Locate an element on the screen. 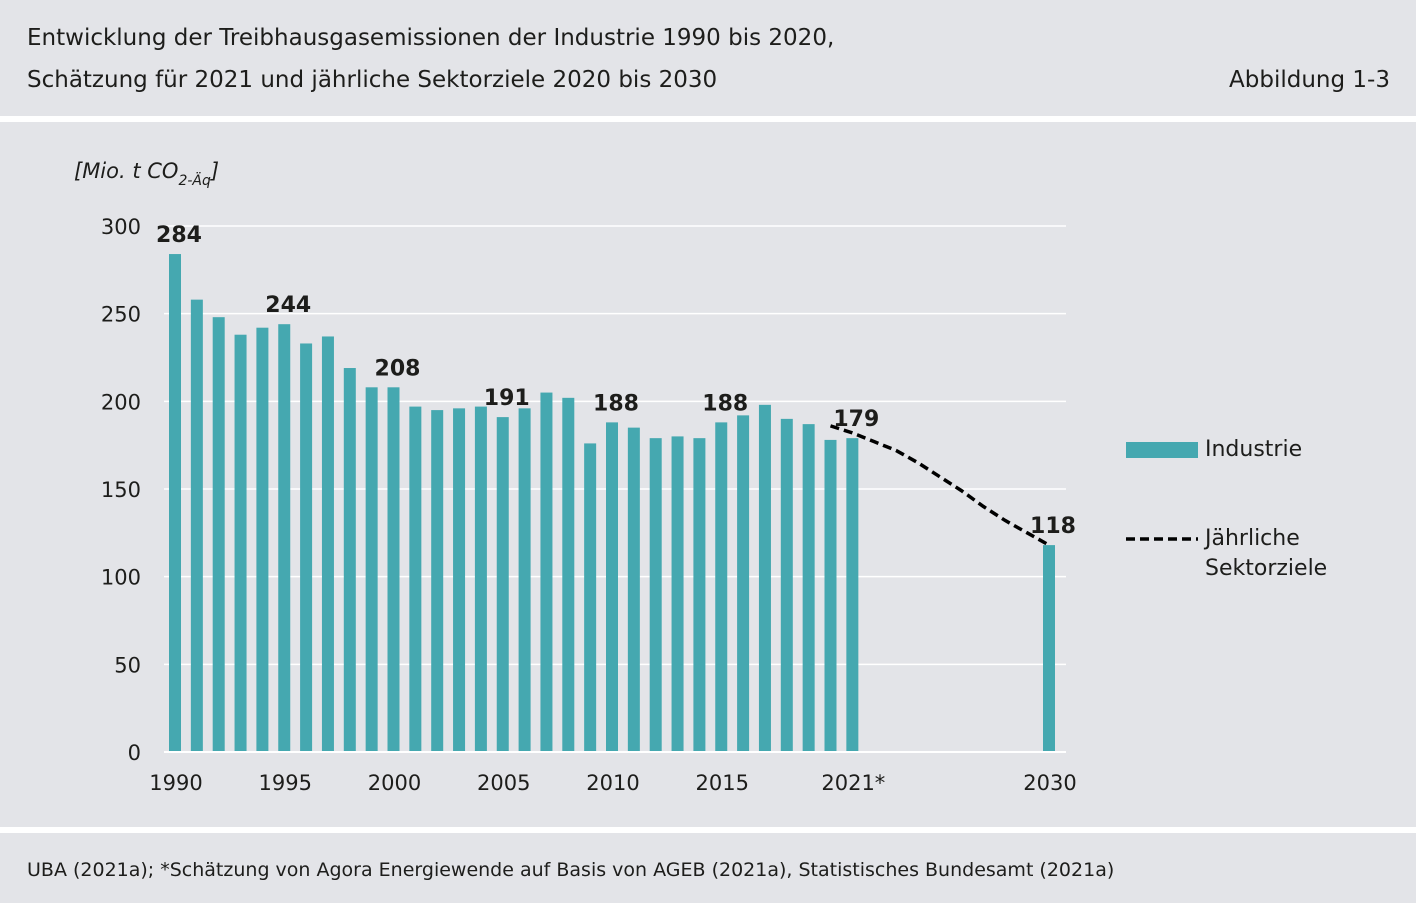 The width and height of the screenshot is (1416, 903). bar-2008 is located at coordinates (568, 574).